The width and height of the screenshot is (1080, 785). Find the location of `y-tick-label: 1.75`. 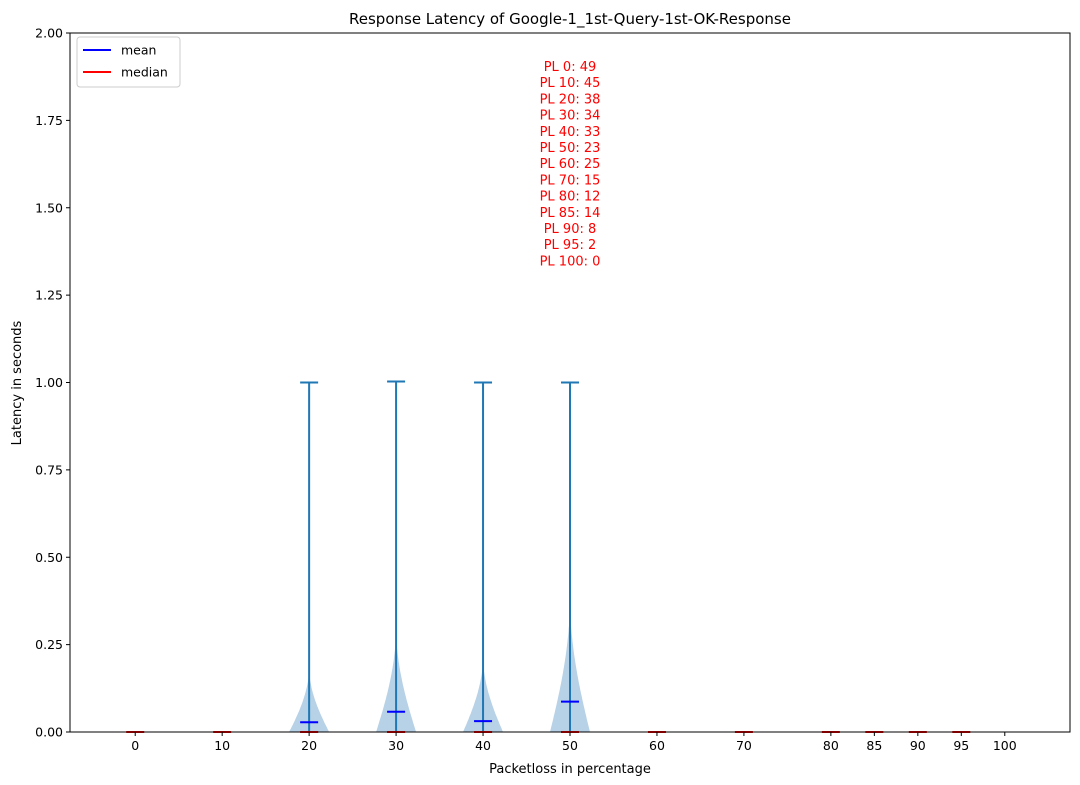

y-tick-label: 1.75 is located at coordinates (49, 120).